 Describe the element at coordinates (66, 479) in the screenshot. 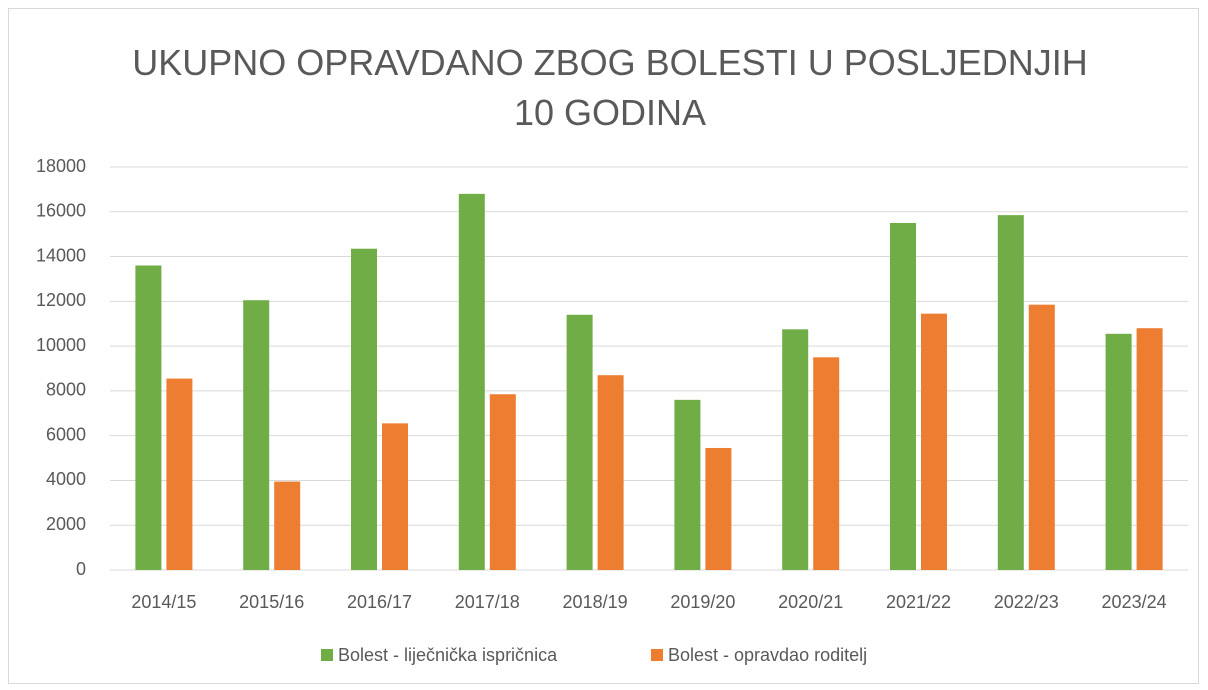

I see `y-tick-label: 4000` at that location.